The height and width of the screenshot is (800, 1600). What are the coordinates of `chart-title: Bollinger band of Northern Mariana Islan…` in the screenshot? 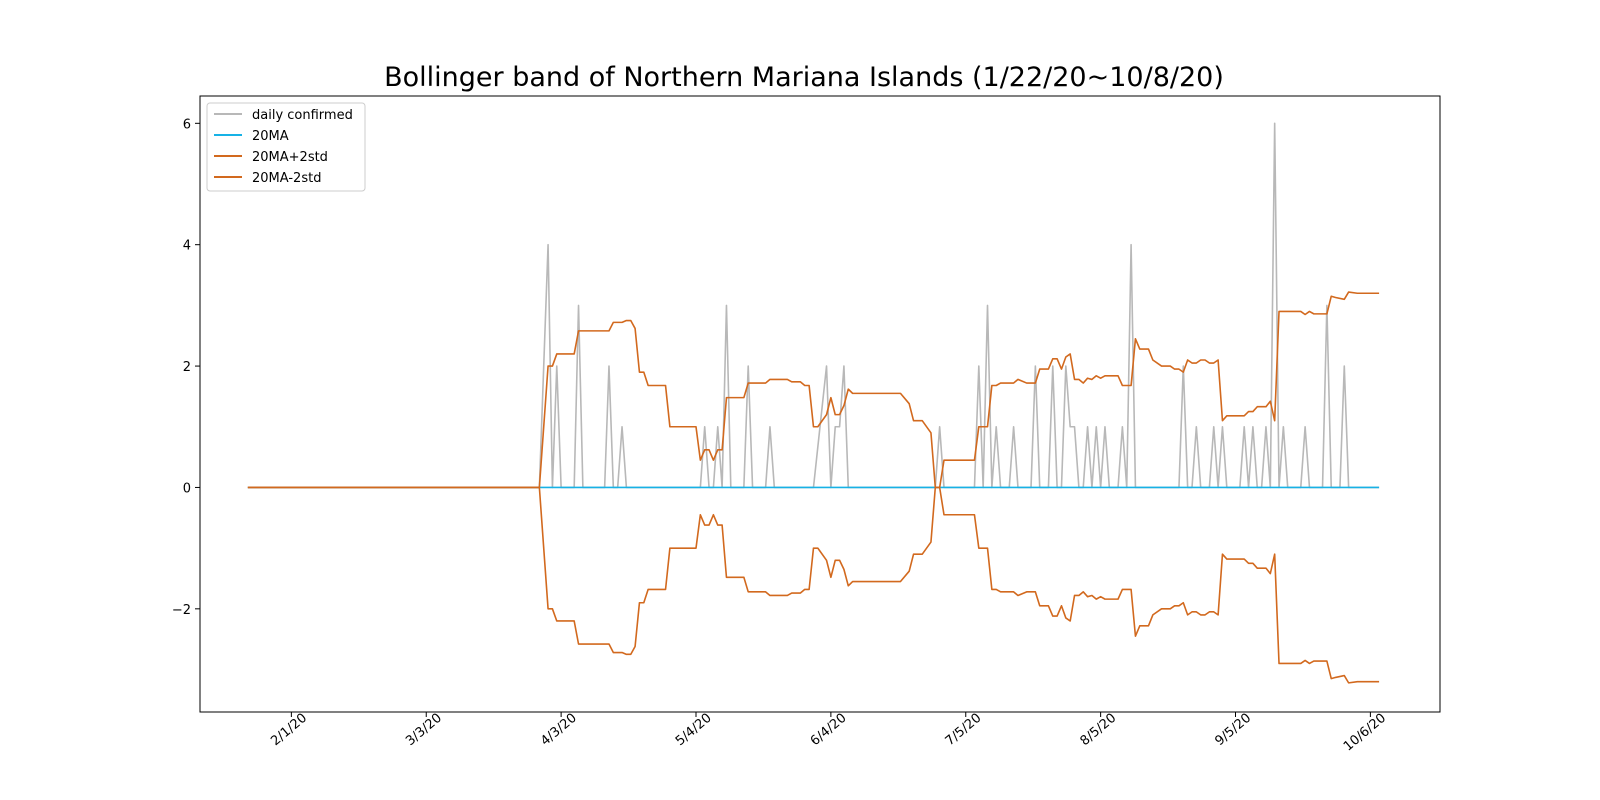 It's located at (804, 77).